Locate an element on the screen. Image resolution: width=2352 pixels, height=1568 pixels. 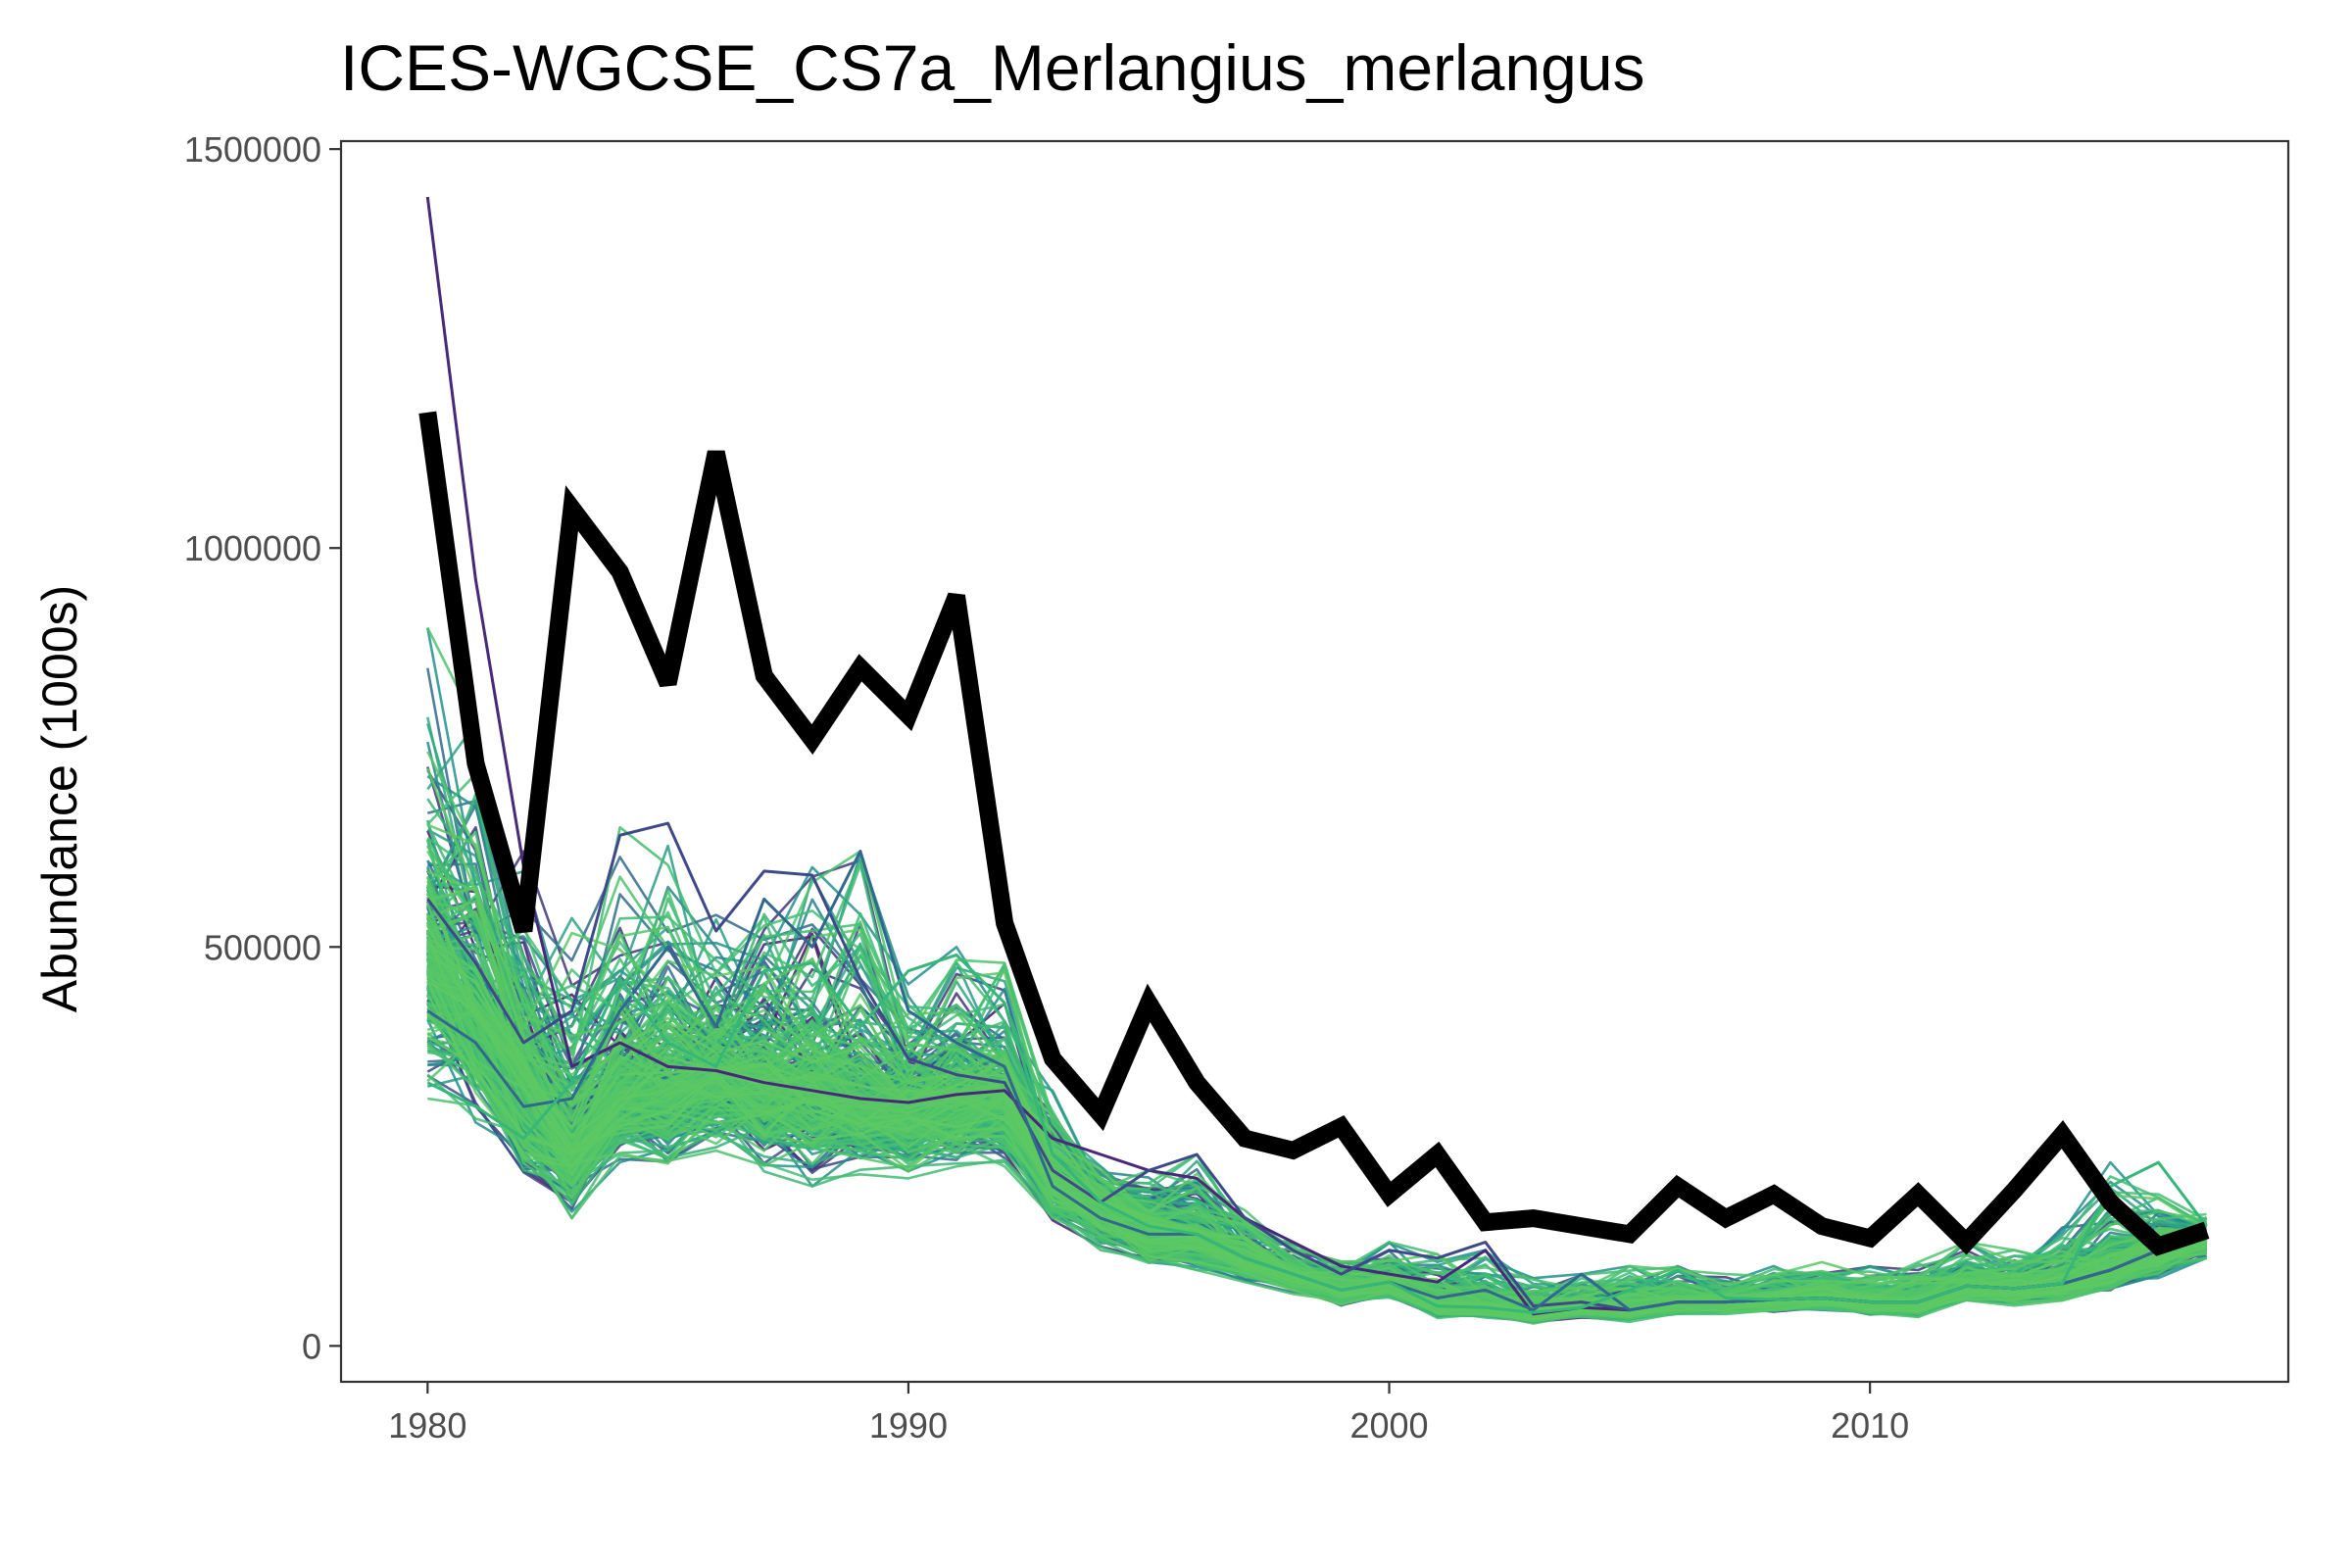
x-tick-label: 2000 is located at coordinates (1388, 1425).